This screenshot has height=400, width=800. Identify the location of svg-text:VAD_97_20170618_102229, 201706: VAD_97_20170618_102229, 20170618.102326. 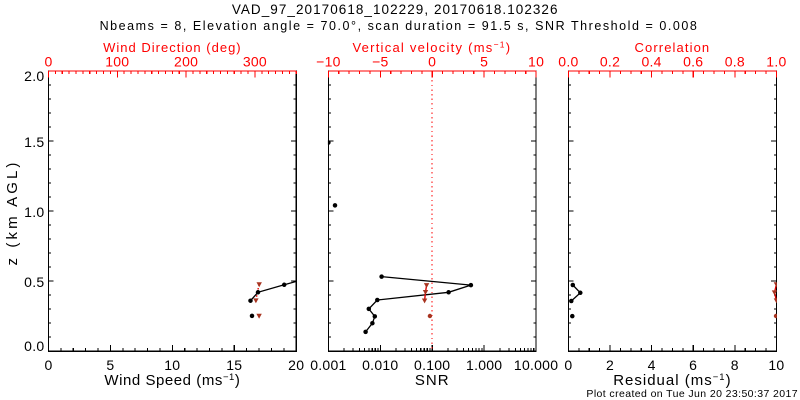
(395, 9).